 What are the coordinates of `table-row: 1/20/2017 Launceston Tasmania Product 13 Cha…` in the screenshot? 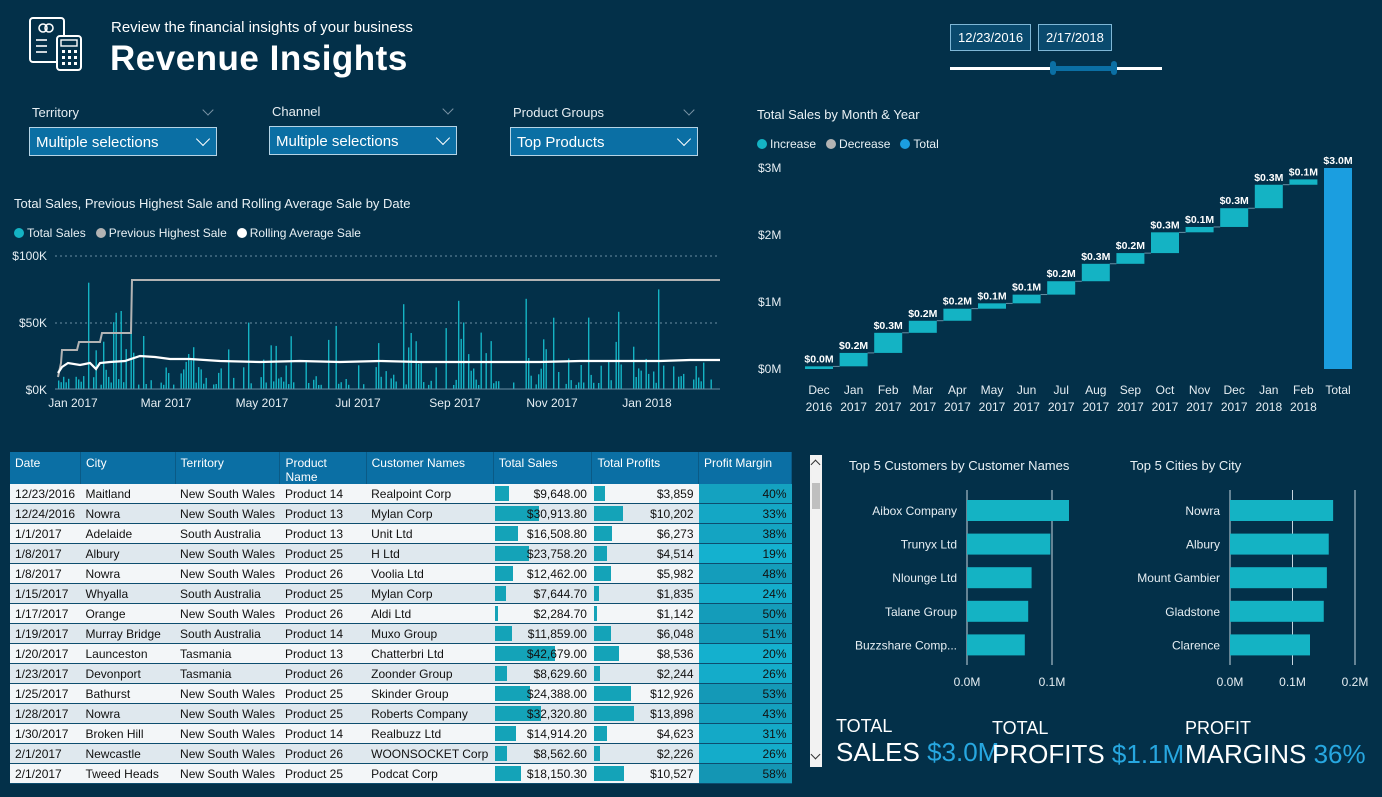 It's located at (401, 653).